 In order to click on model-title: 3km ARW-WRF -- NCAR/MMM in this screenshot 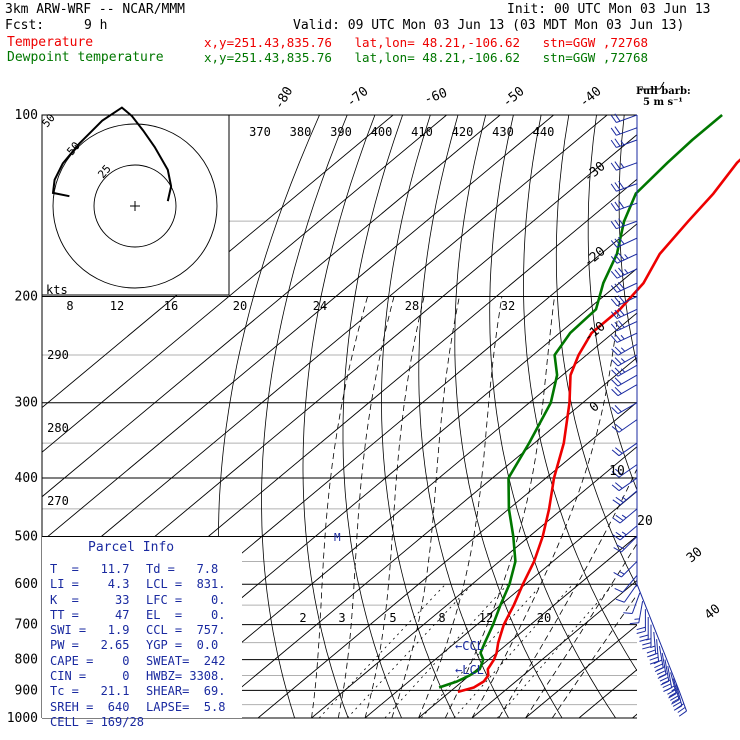, I will do `click(95, 9)`.